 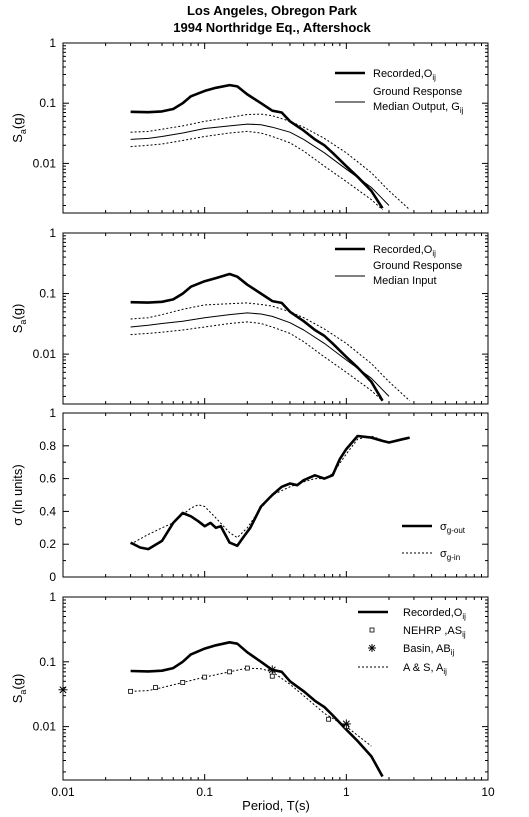 I want to click on legend-label-sub: g-out, so click(x=456, y=530).